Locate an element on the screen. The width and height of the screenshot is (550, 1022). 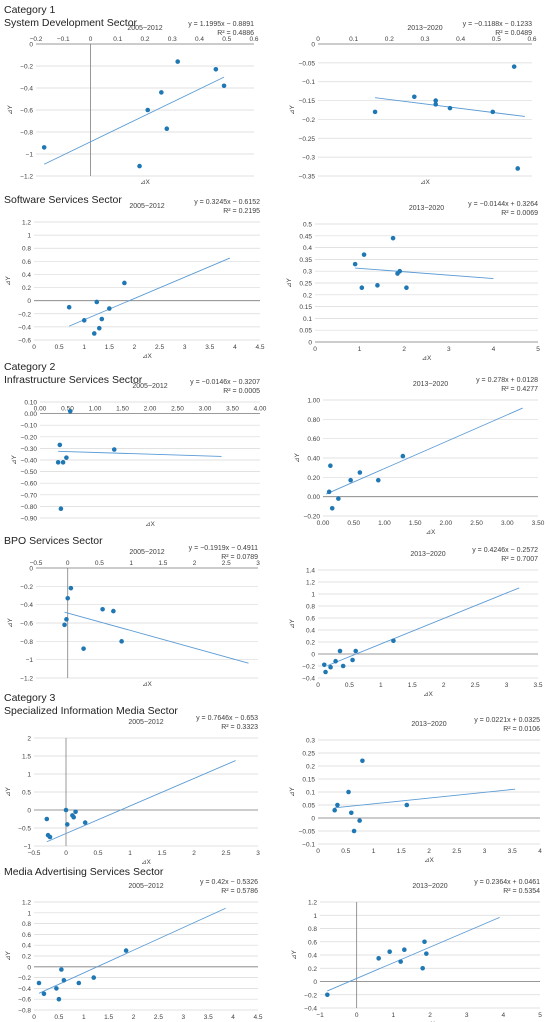
x-tick-label: 4 is located at coordinates (494, 349).